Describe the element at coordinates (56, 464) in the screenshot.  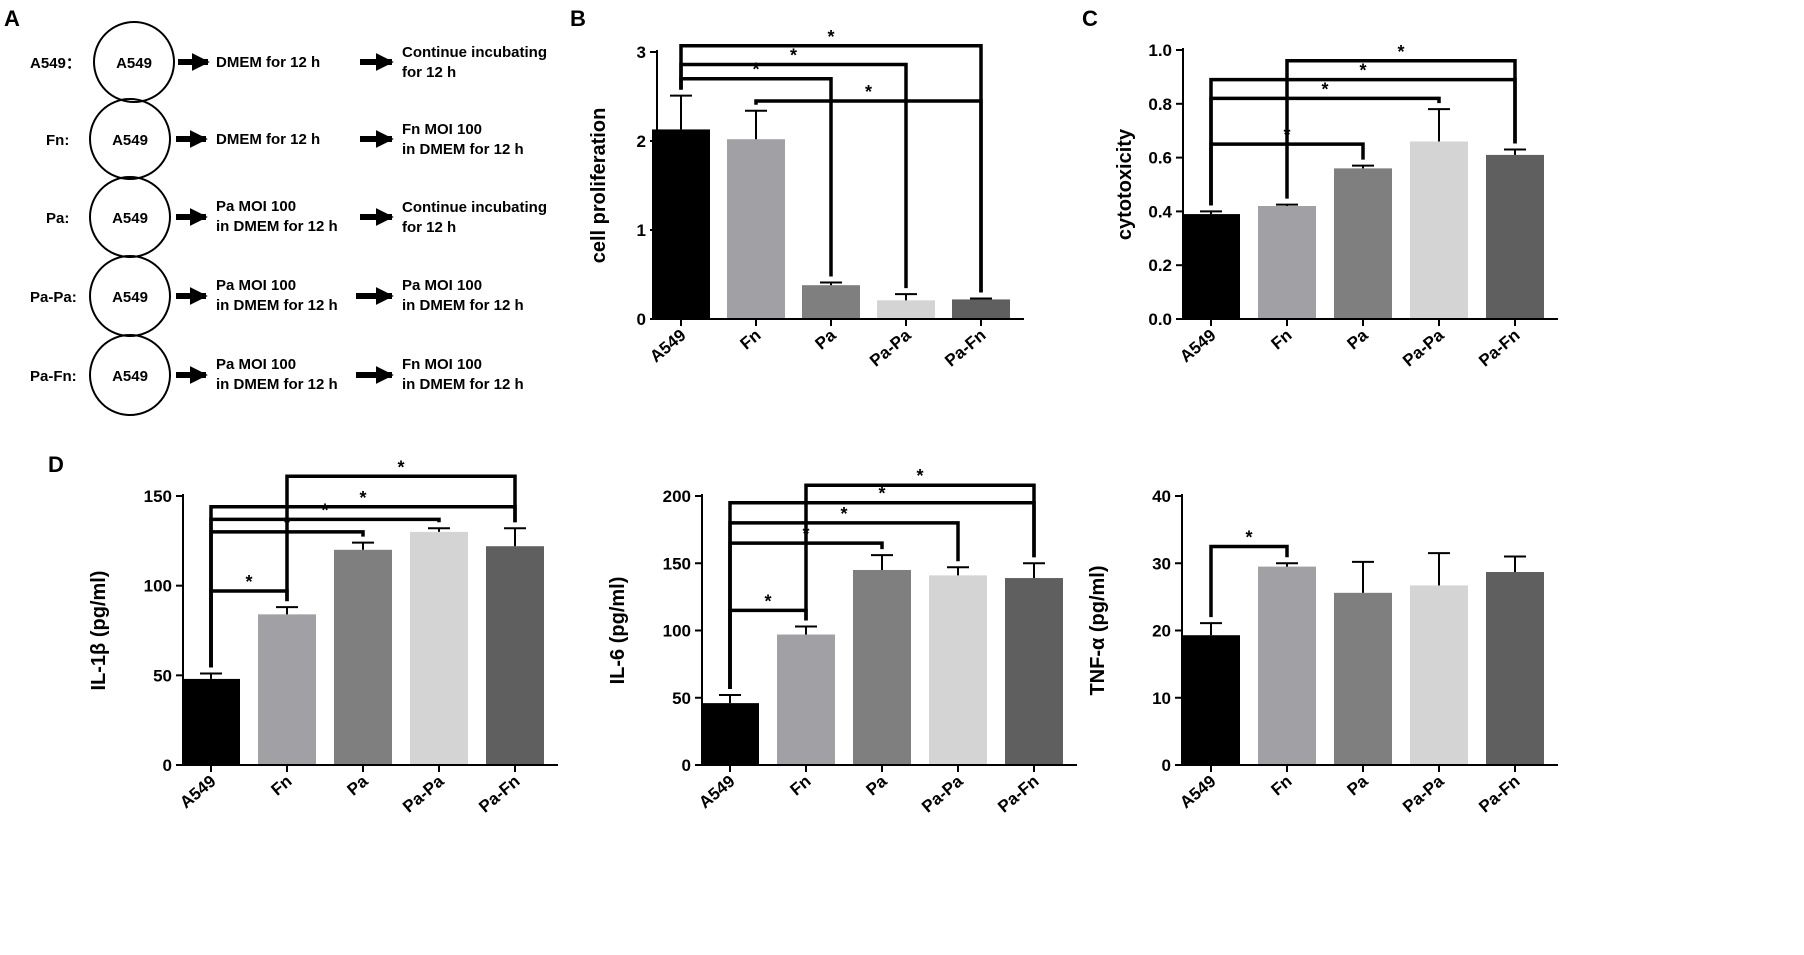
I see `panel-label-d: D` at that location.